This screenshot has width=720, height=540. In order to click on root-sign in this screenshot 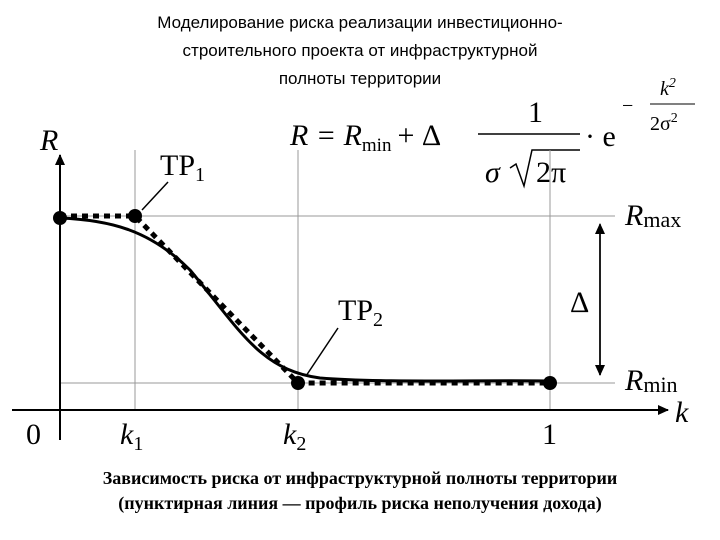, I will do `click(544, 169)`.